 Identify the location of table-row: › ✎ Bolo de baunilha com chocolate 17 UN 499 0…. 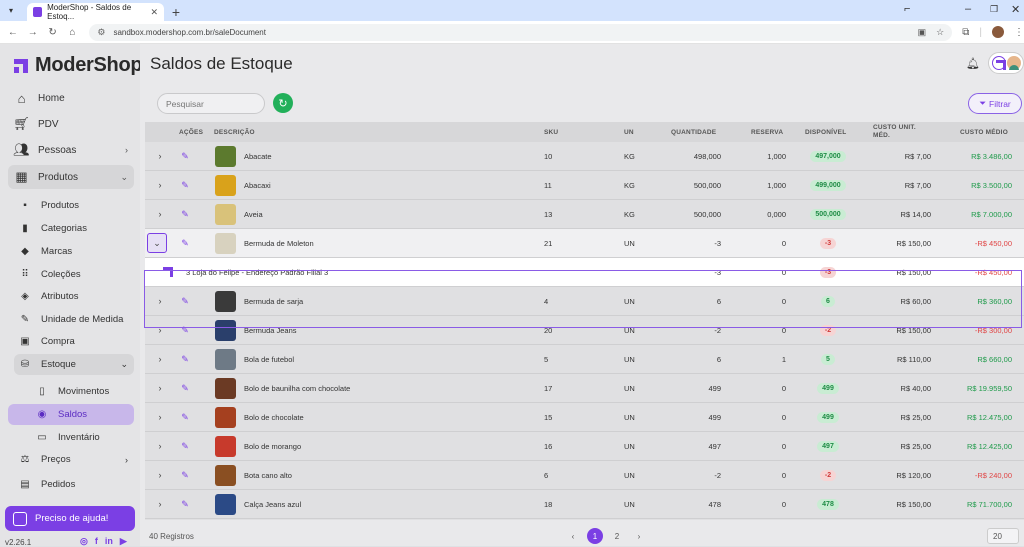
(584, 388).